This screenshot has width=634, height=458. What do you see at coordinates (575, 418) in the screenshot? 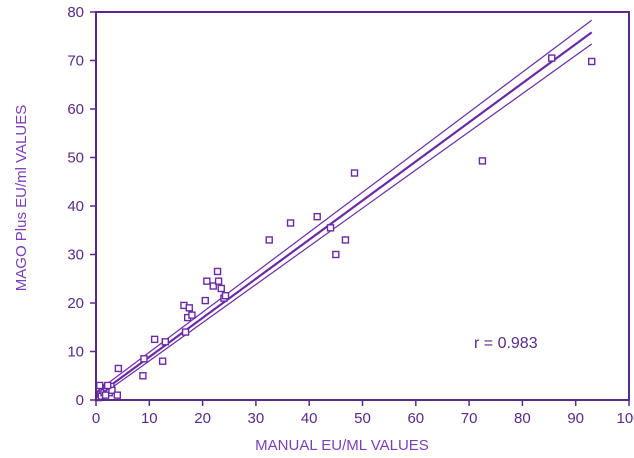
I see `x-tick-label: 90` at bounding box center [575, 418].